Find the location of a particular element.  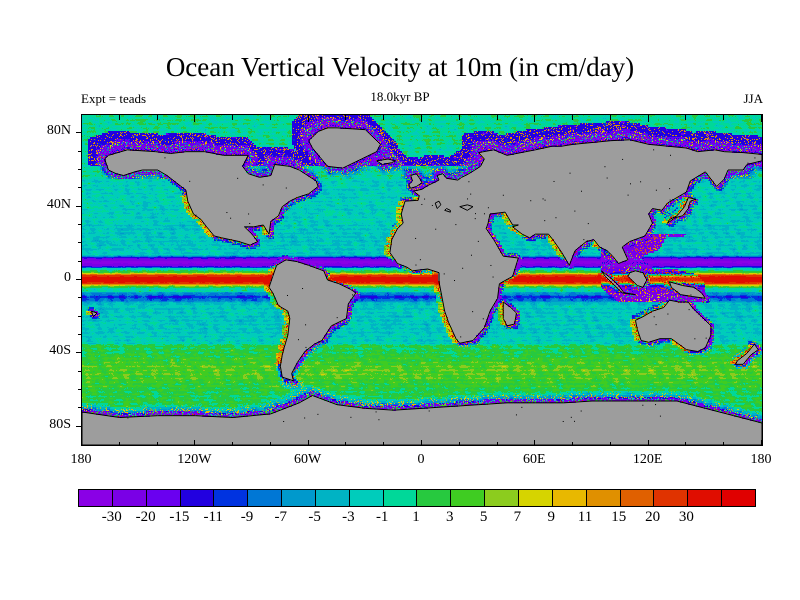

x-axis-label: 120W is located at coordinates (194, 459).